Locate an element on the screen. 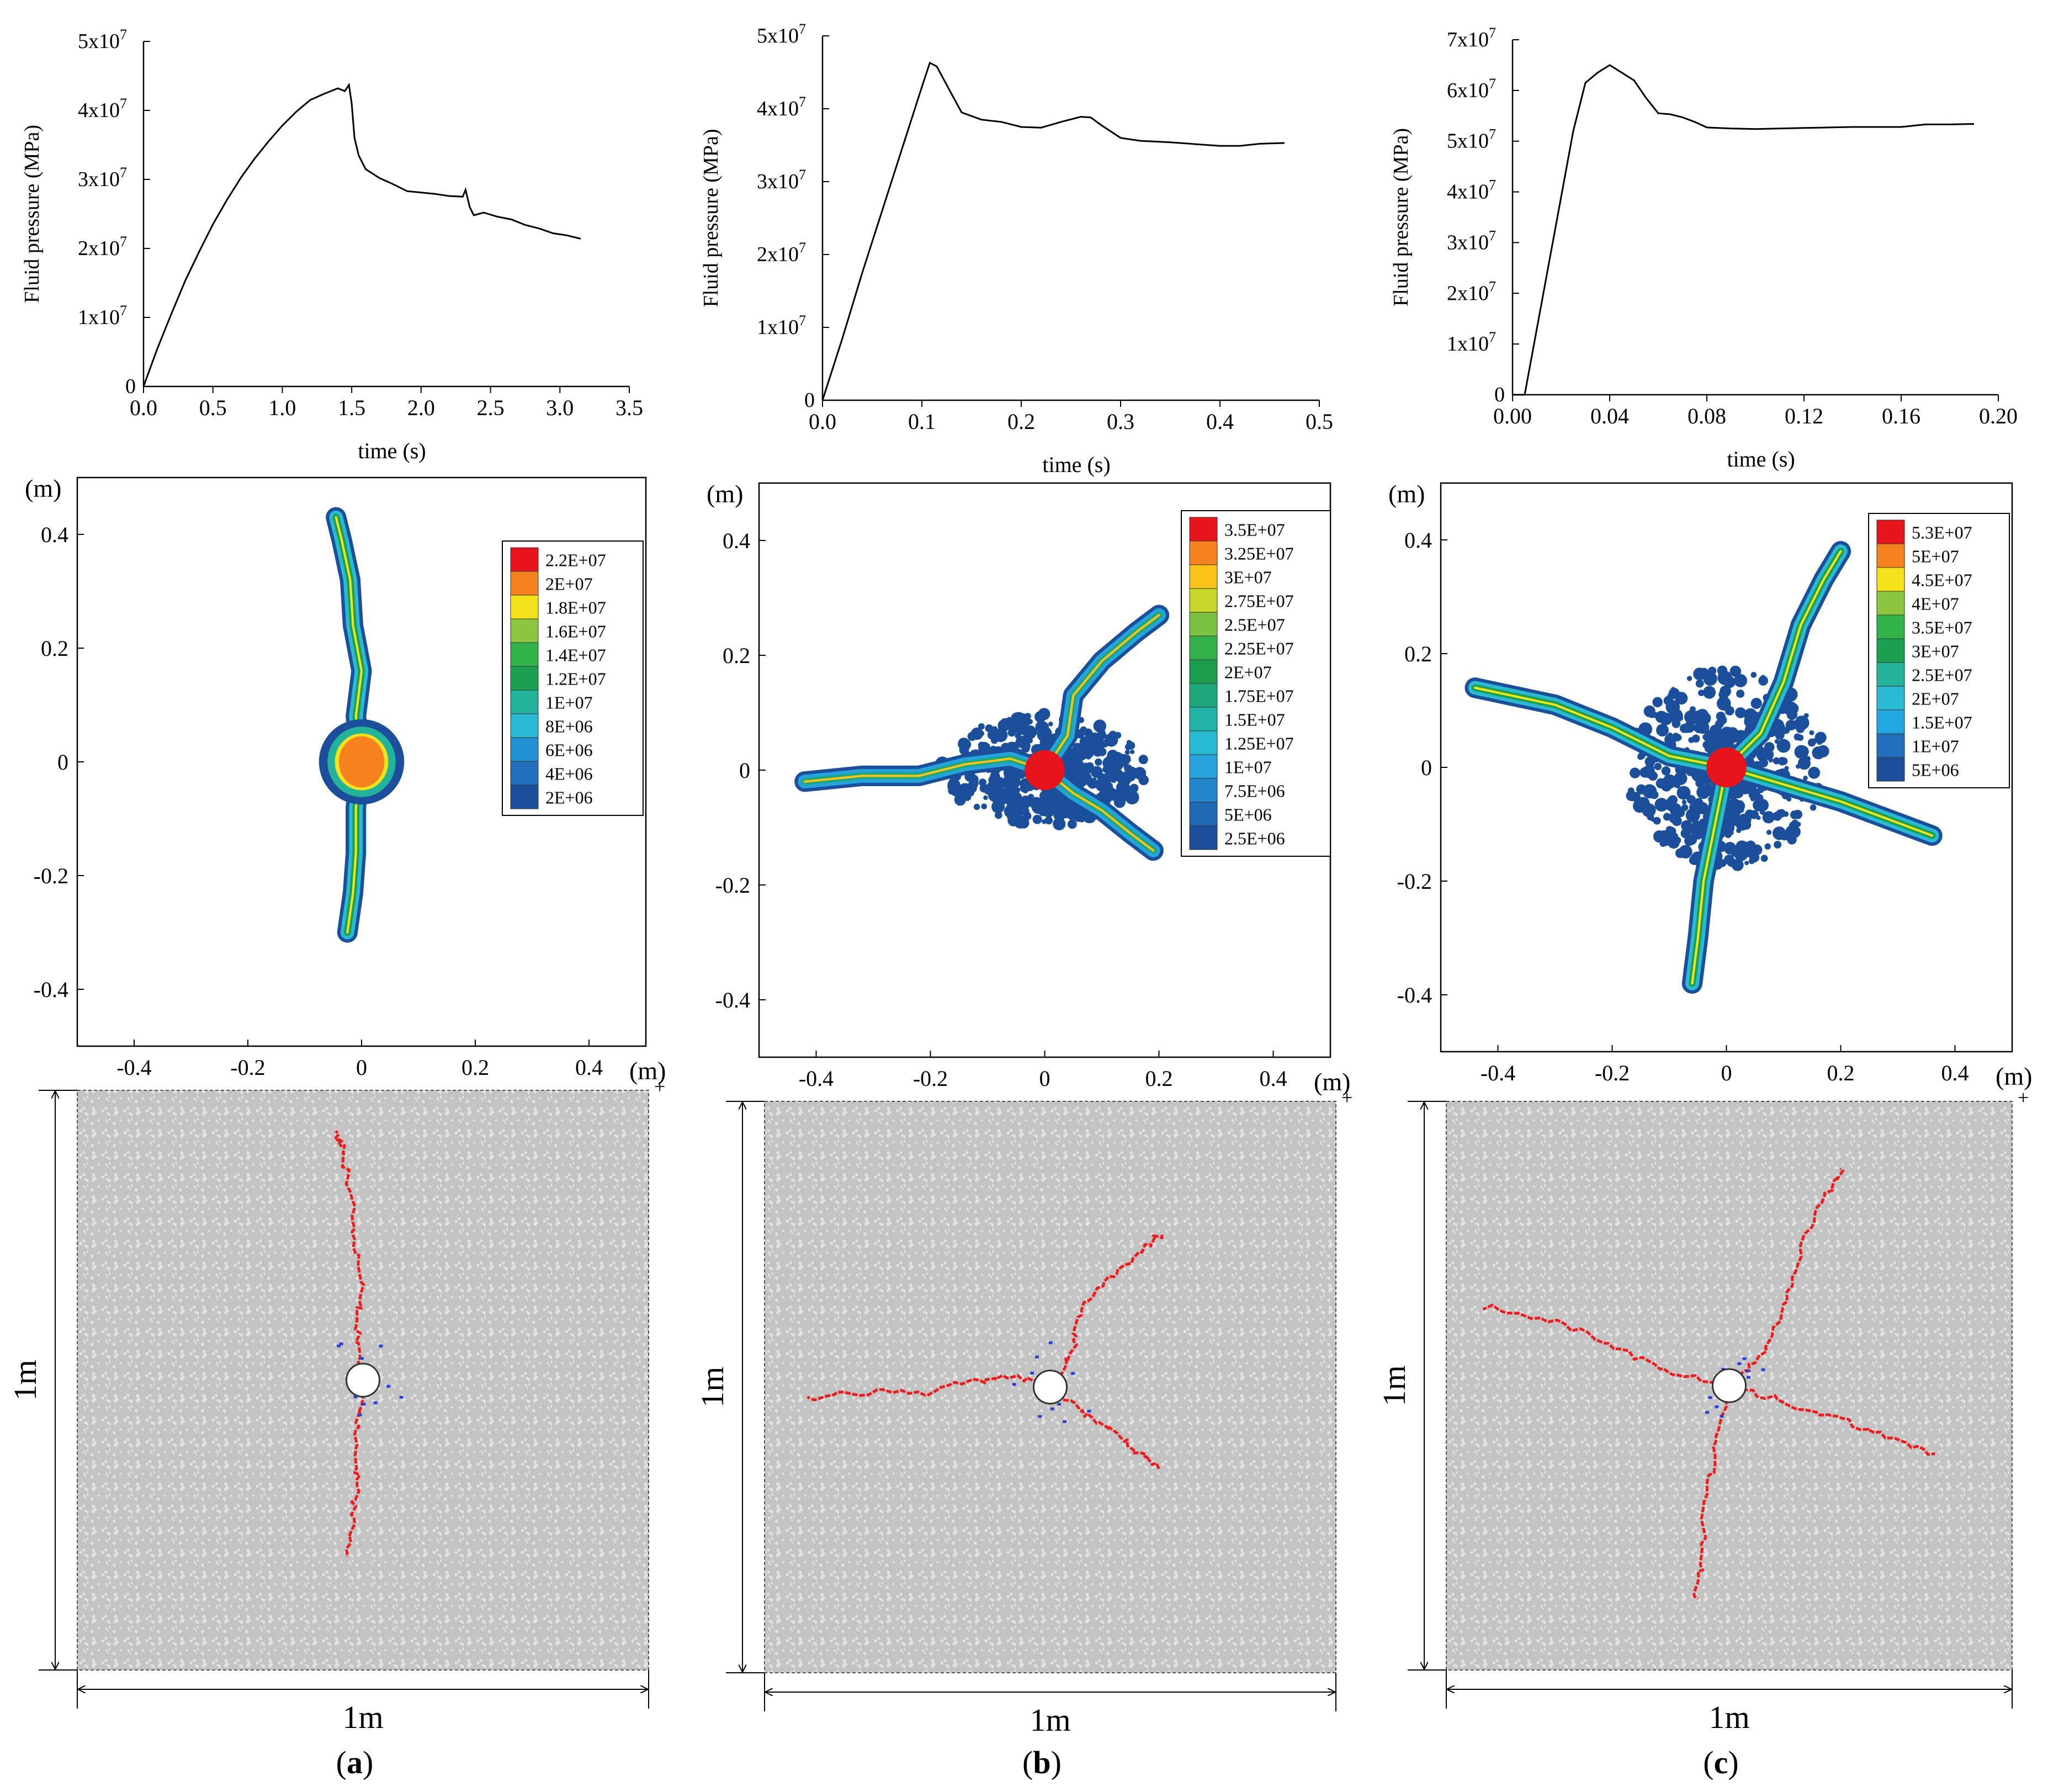  y-tick-label: 2x10⁷ is located at coordinates (782, 253).